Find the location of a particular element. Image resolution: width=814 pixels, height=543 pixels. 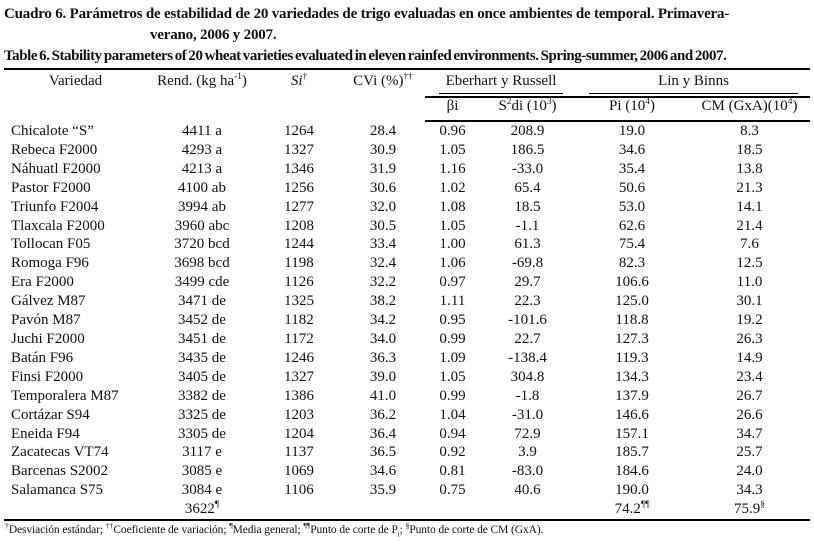

value-cell: 3960 abc is located at coordinates (202, 225).